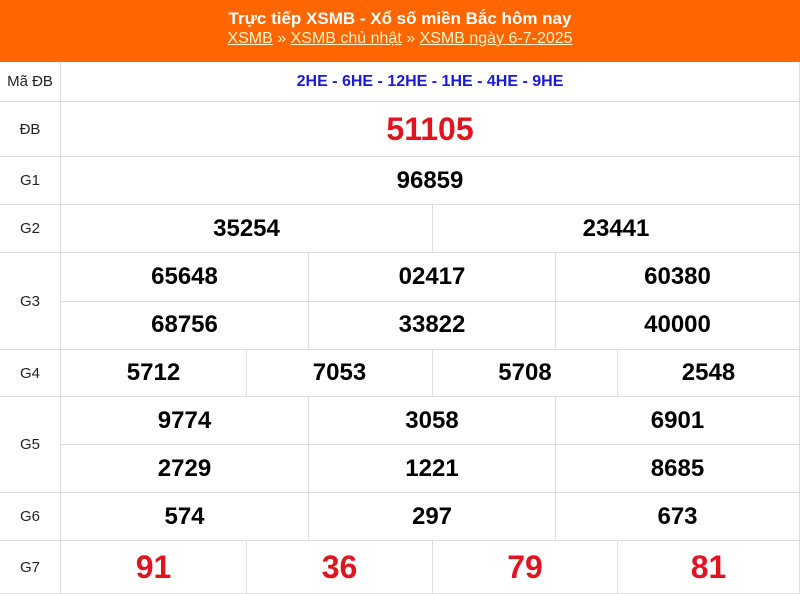  I want to click on prize-number-g4: 5712, so click(154, 373).